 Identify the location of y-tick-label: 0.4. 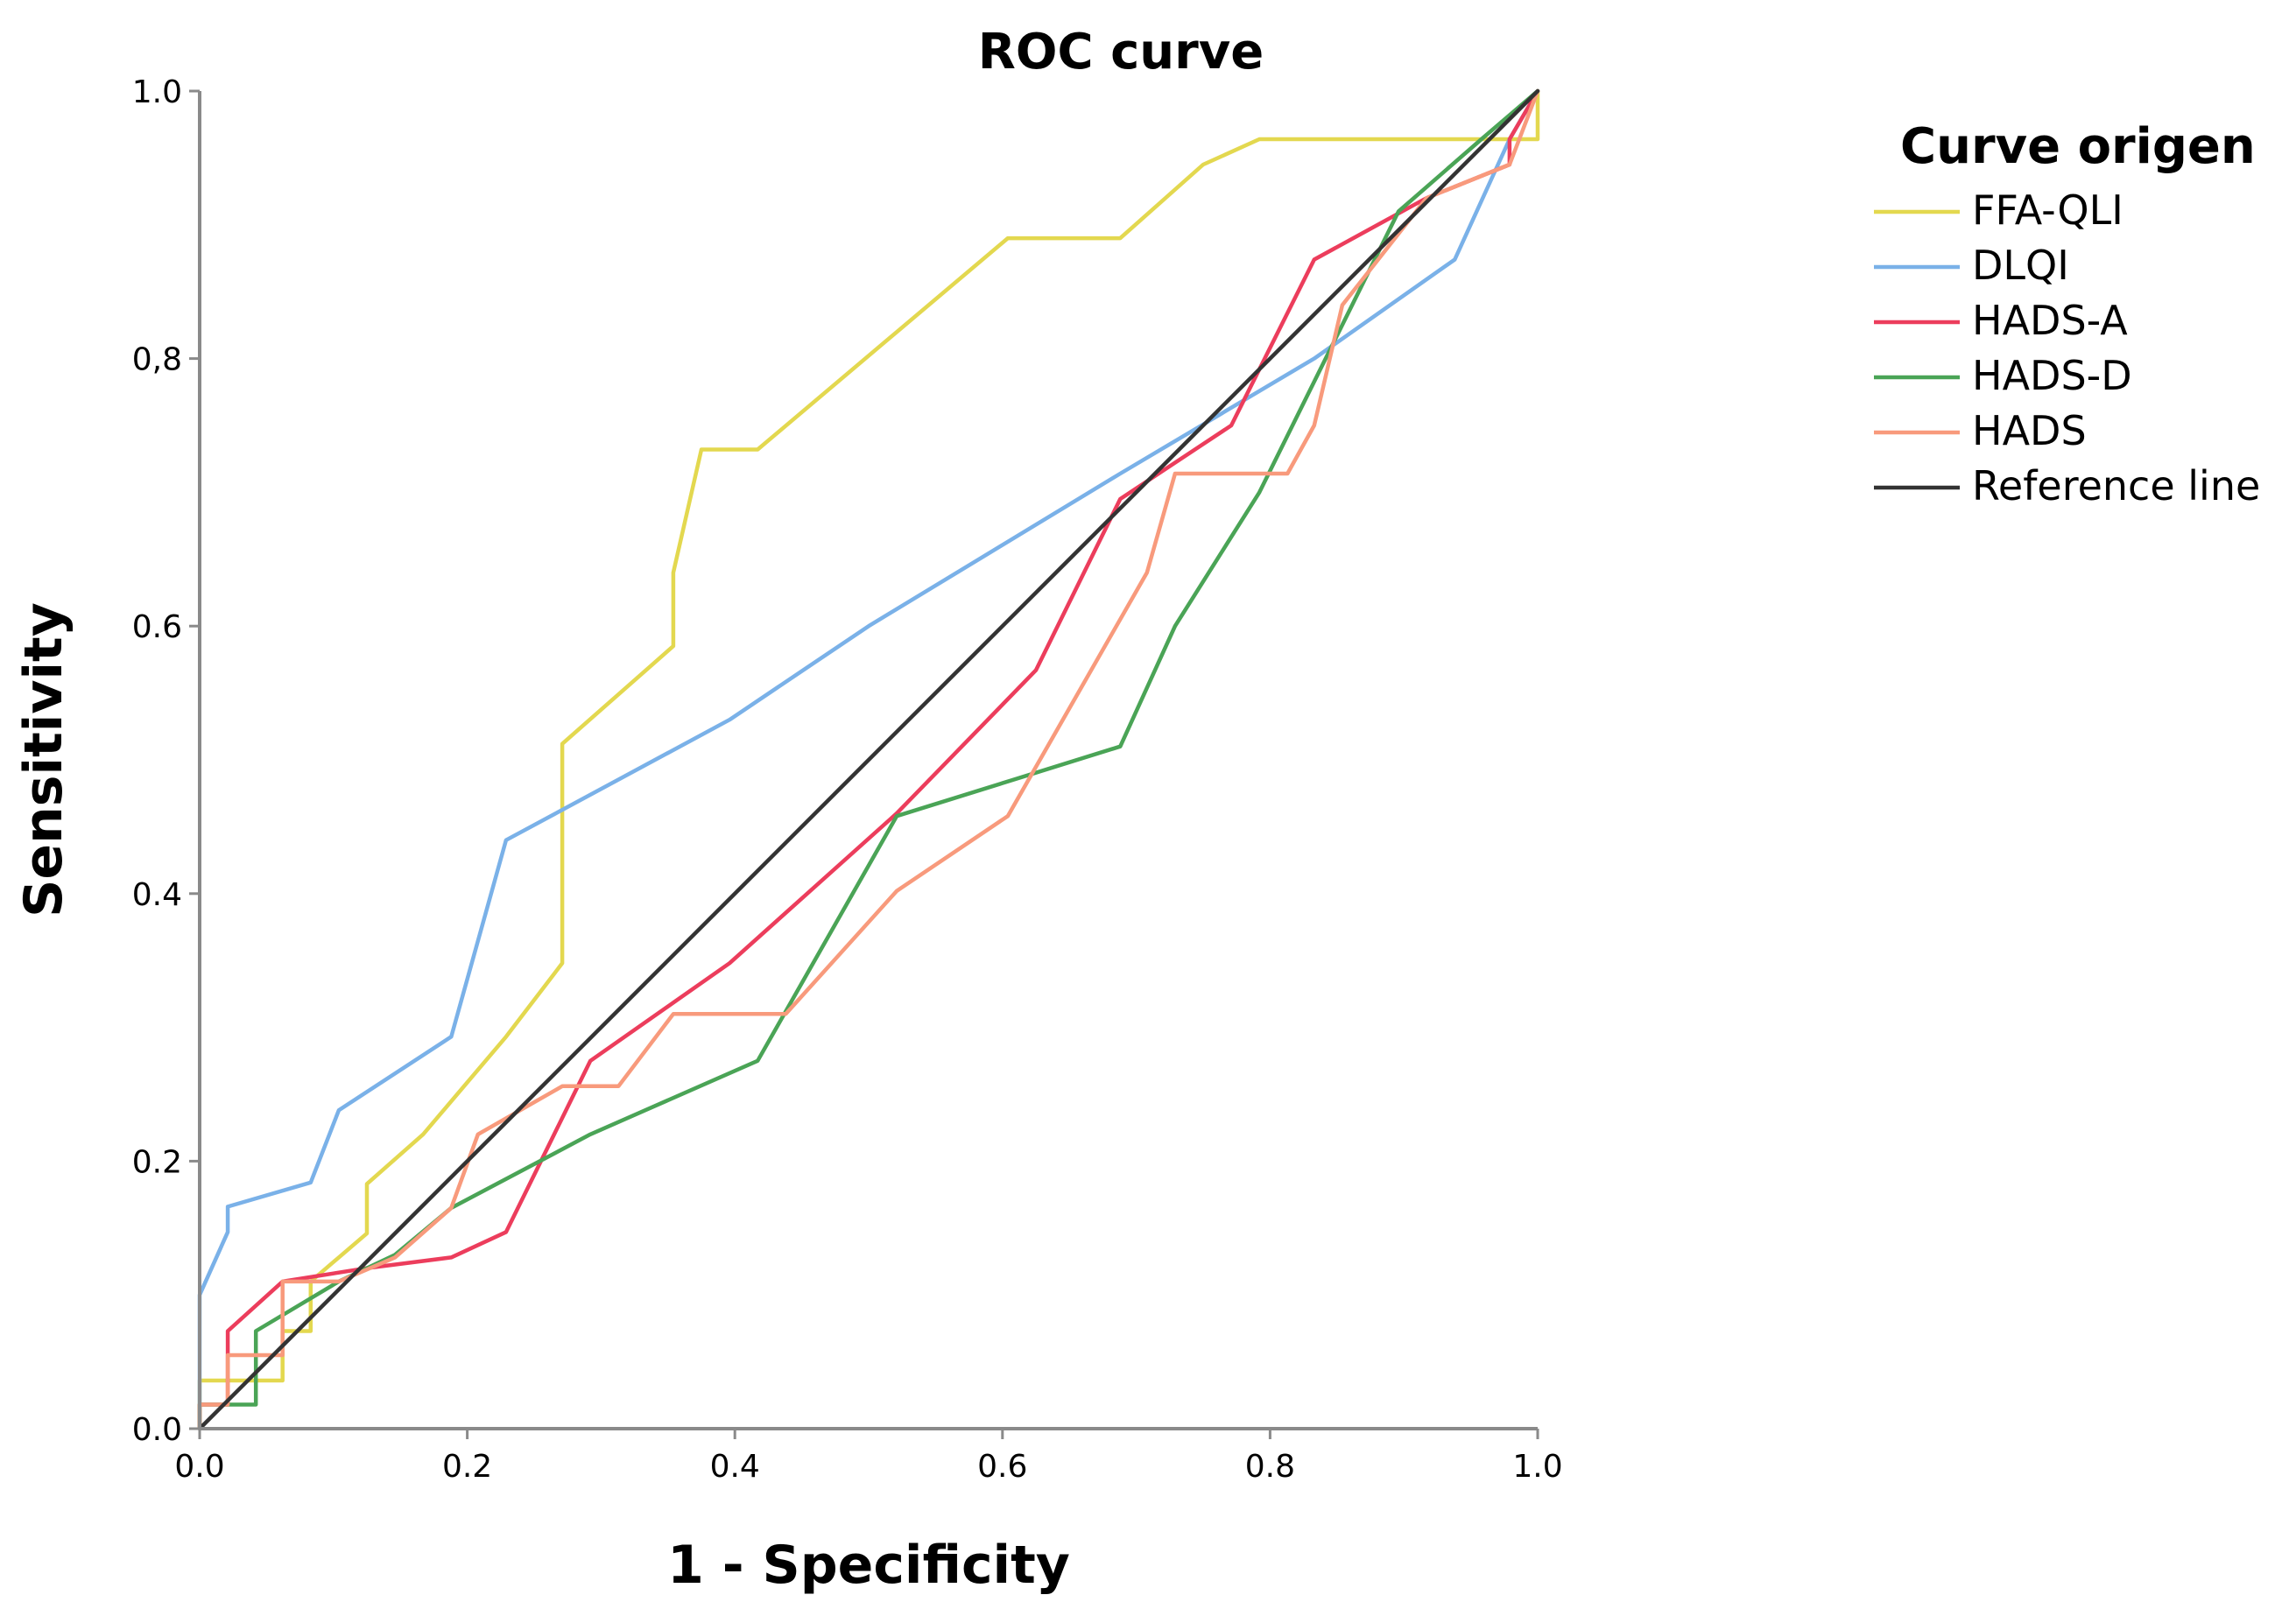
(157, 895).